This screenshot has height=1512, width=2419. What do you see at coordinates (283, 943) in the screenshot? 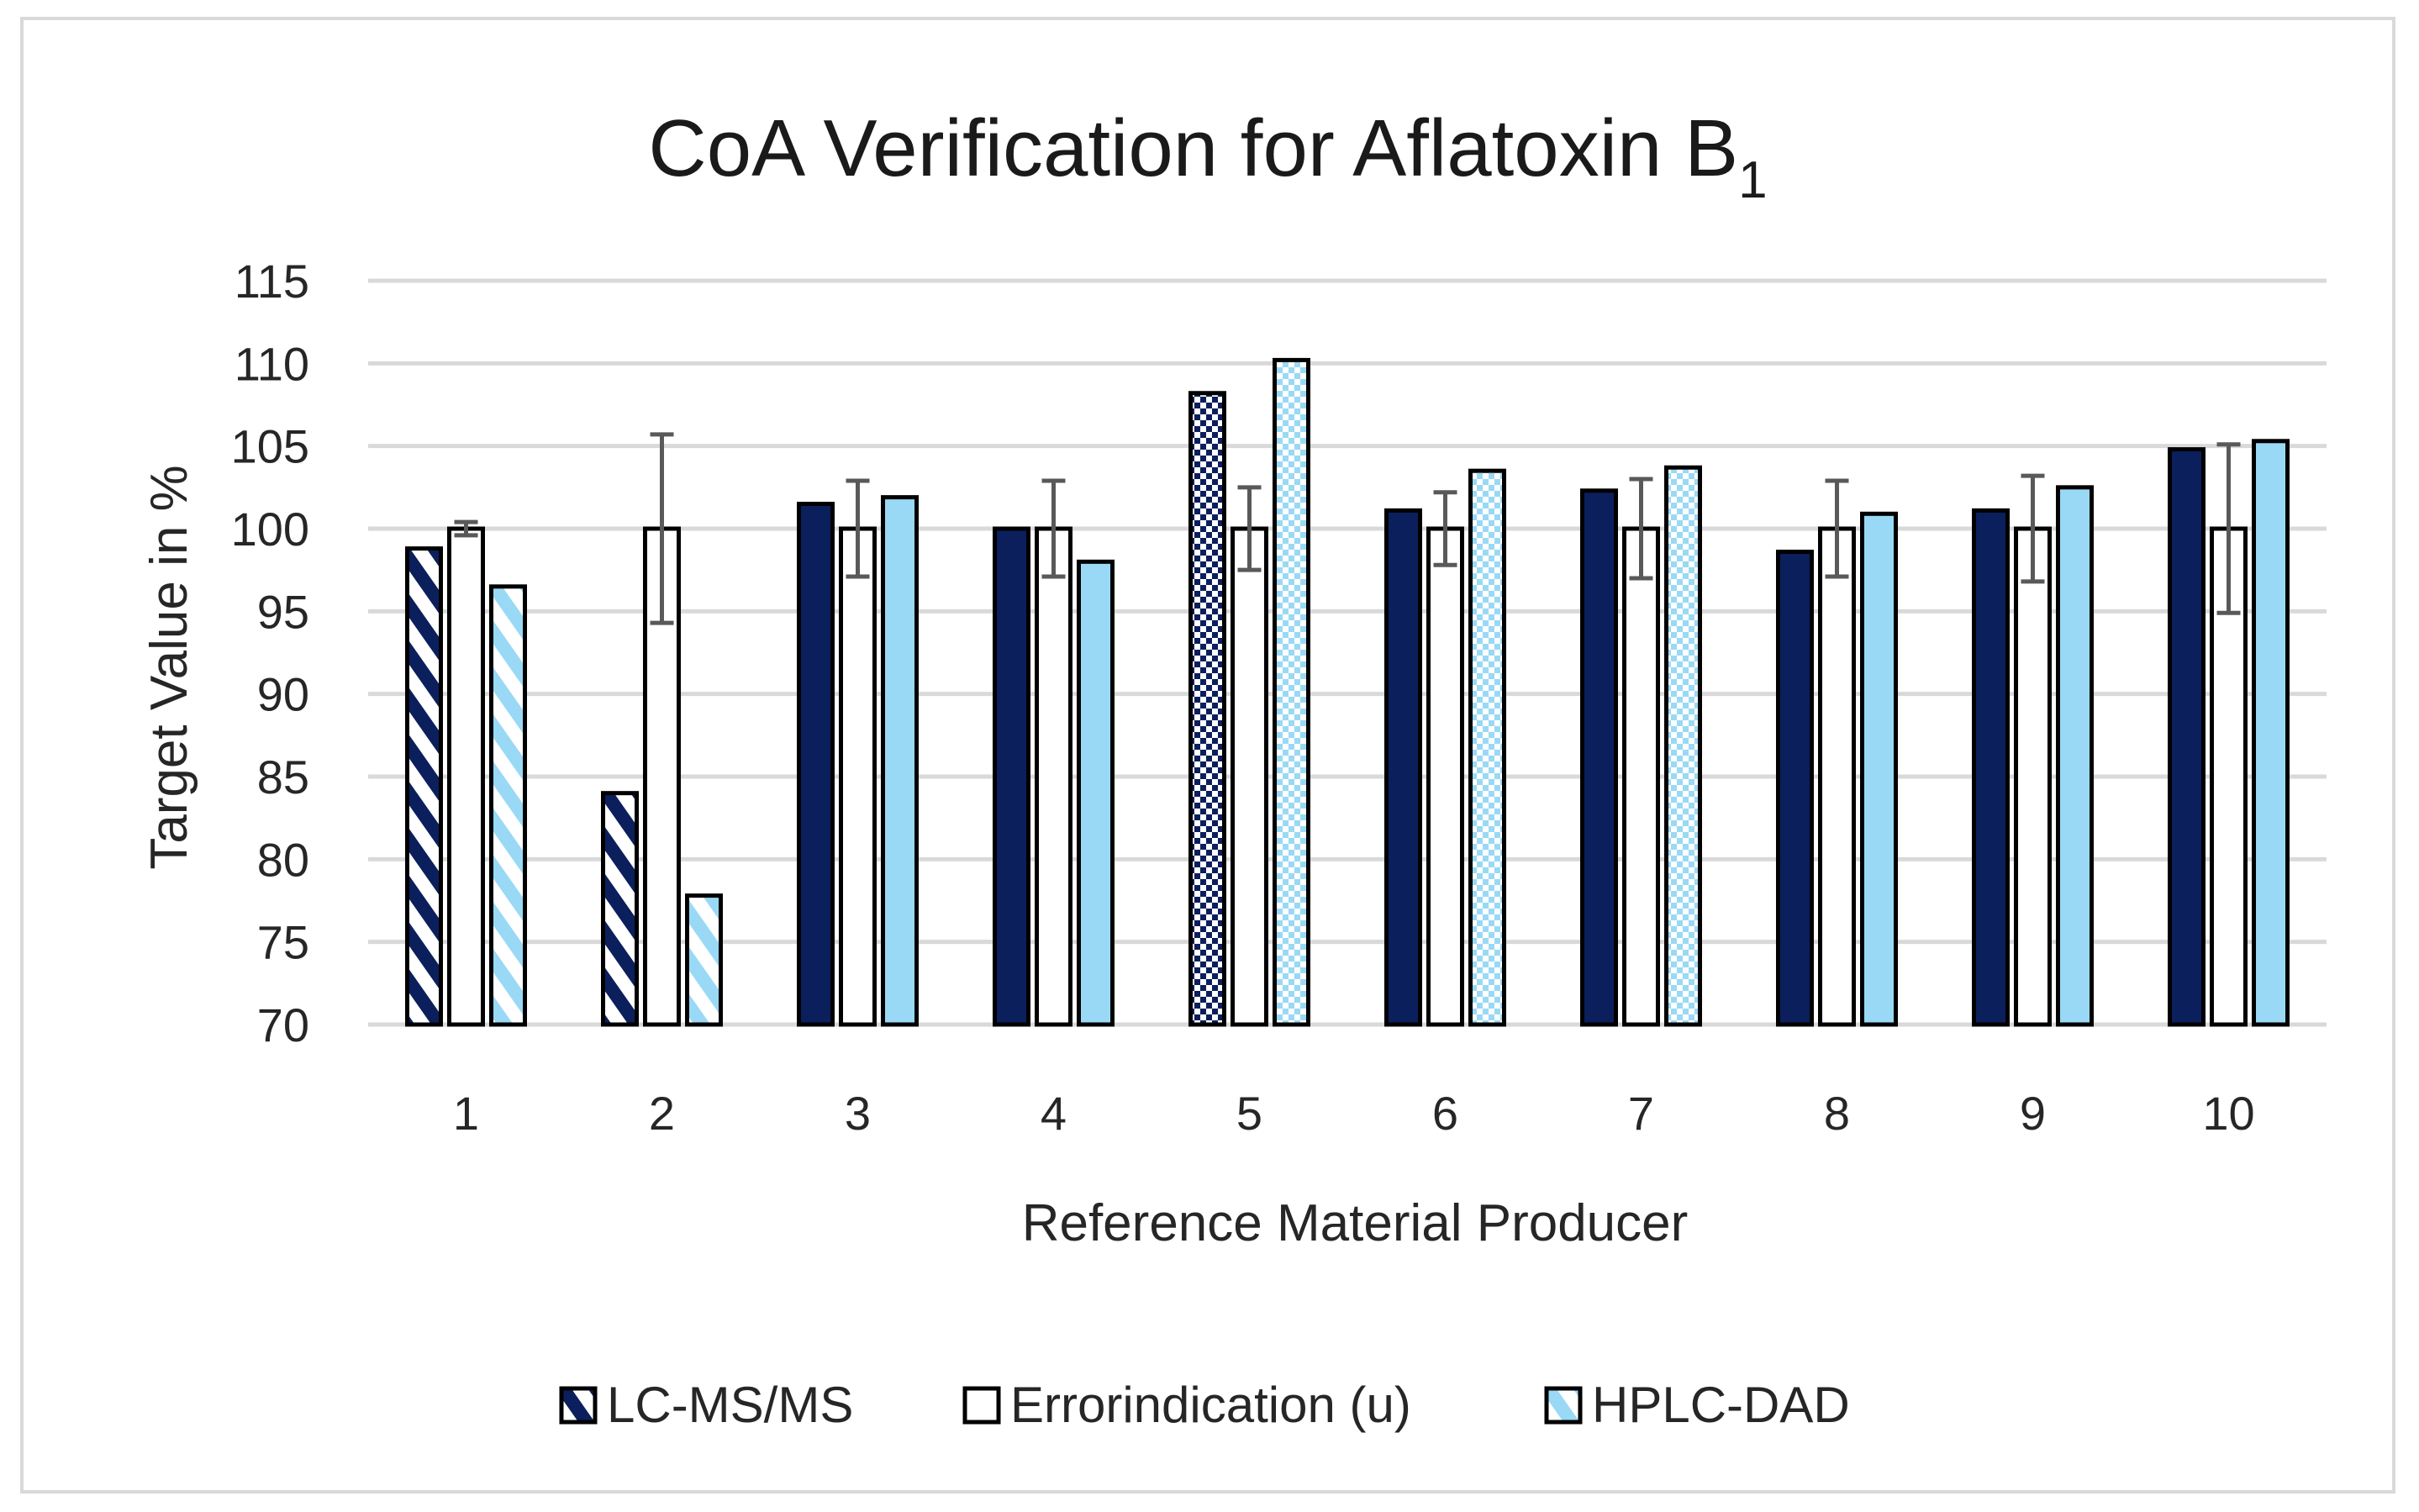
I see `y-tick-label: 75` at bounding box center [283, 943].